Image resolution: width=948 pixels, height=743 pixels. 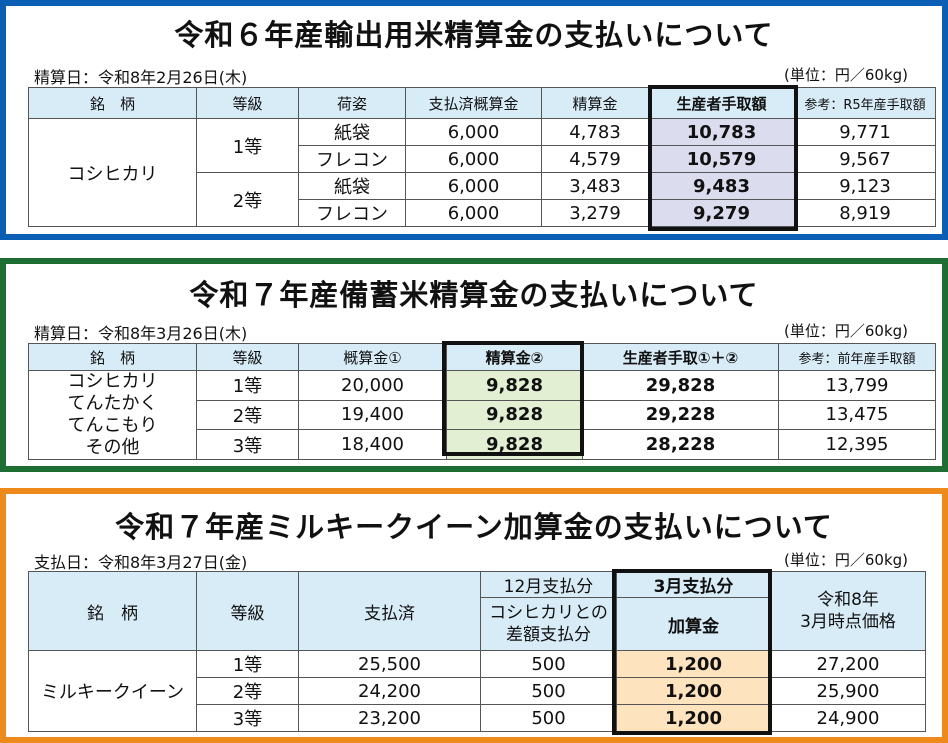 I want to click on provisional-cell: 18,400, so click(x=372, y=444).